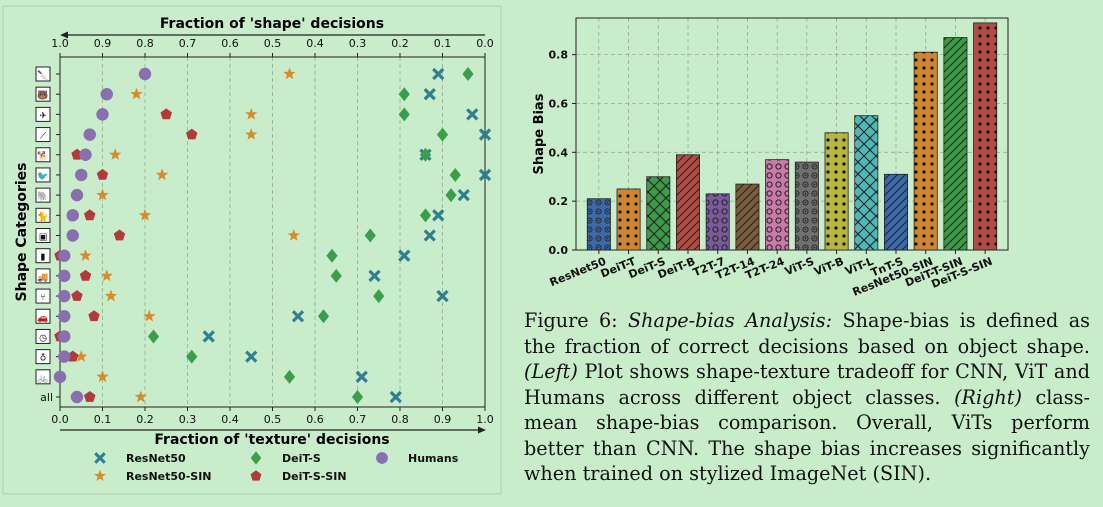  Describe the element at coordinates (482, 430) in the screenshot. I see `texture-axis-arrowhead` at that location.